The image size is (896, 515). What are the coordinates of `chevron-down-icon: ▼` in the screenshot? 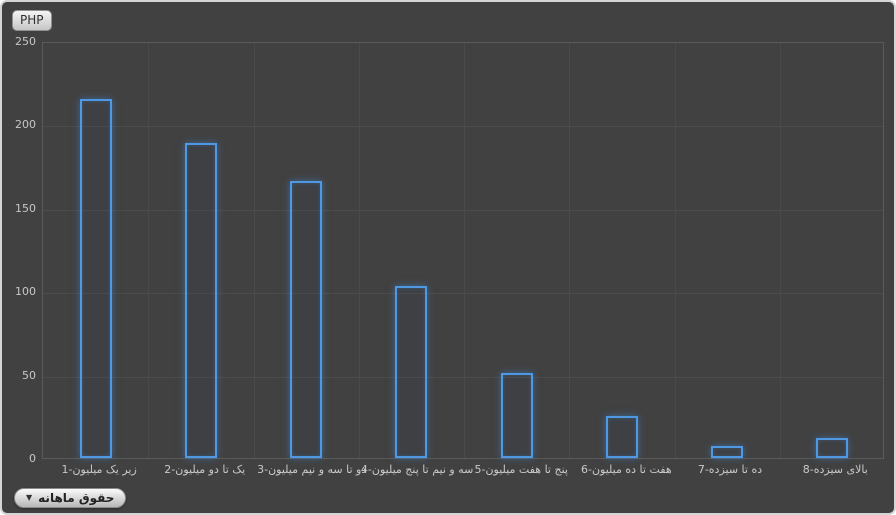 It's located at (29, 497).